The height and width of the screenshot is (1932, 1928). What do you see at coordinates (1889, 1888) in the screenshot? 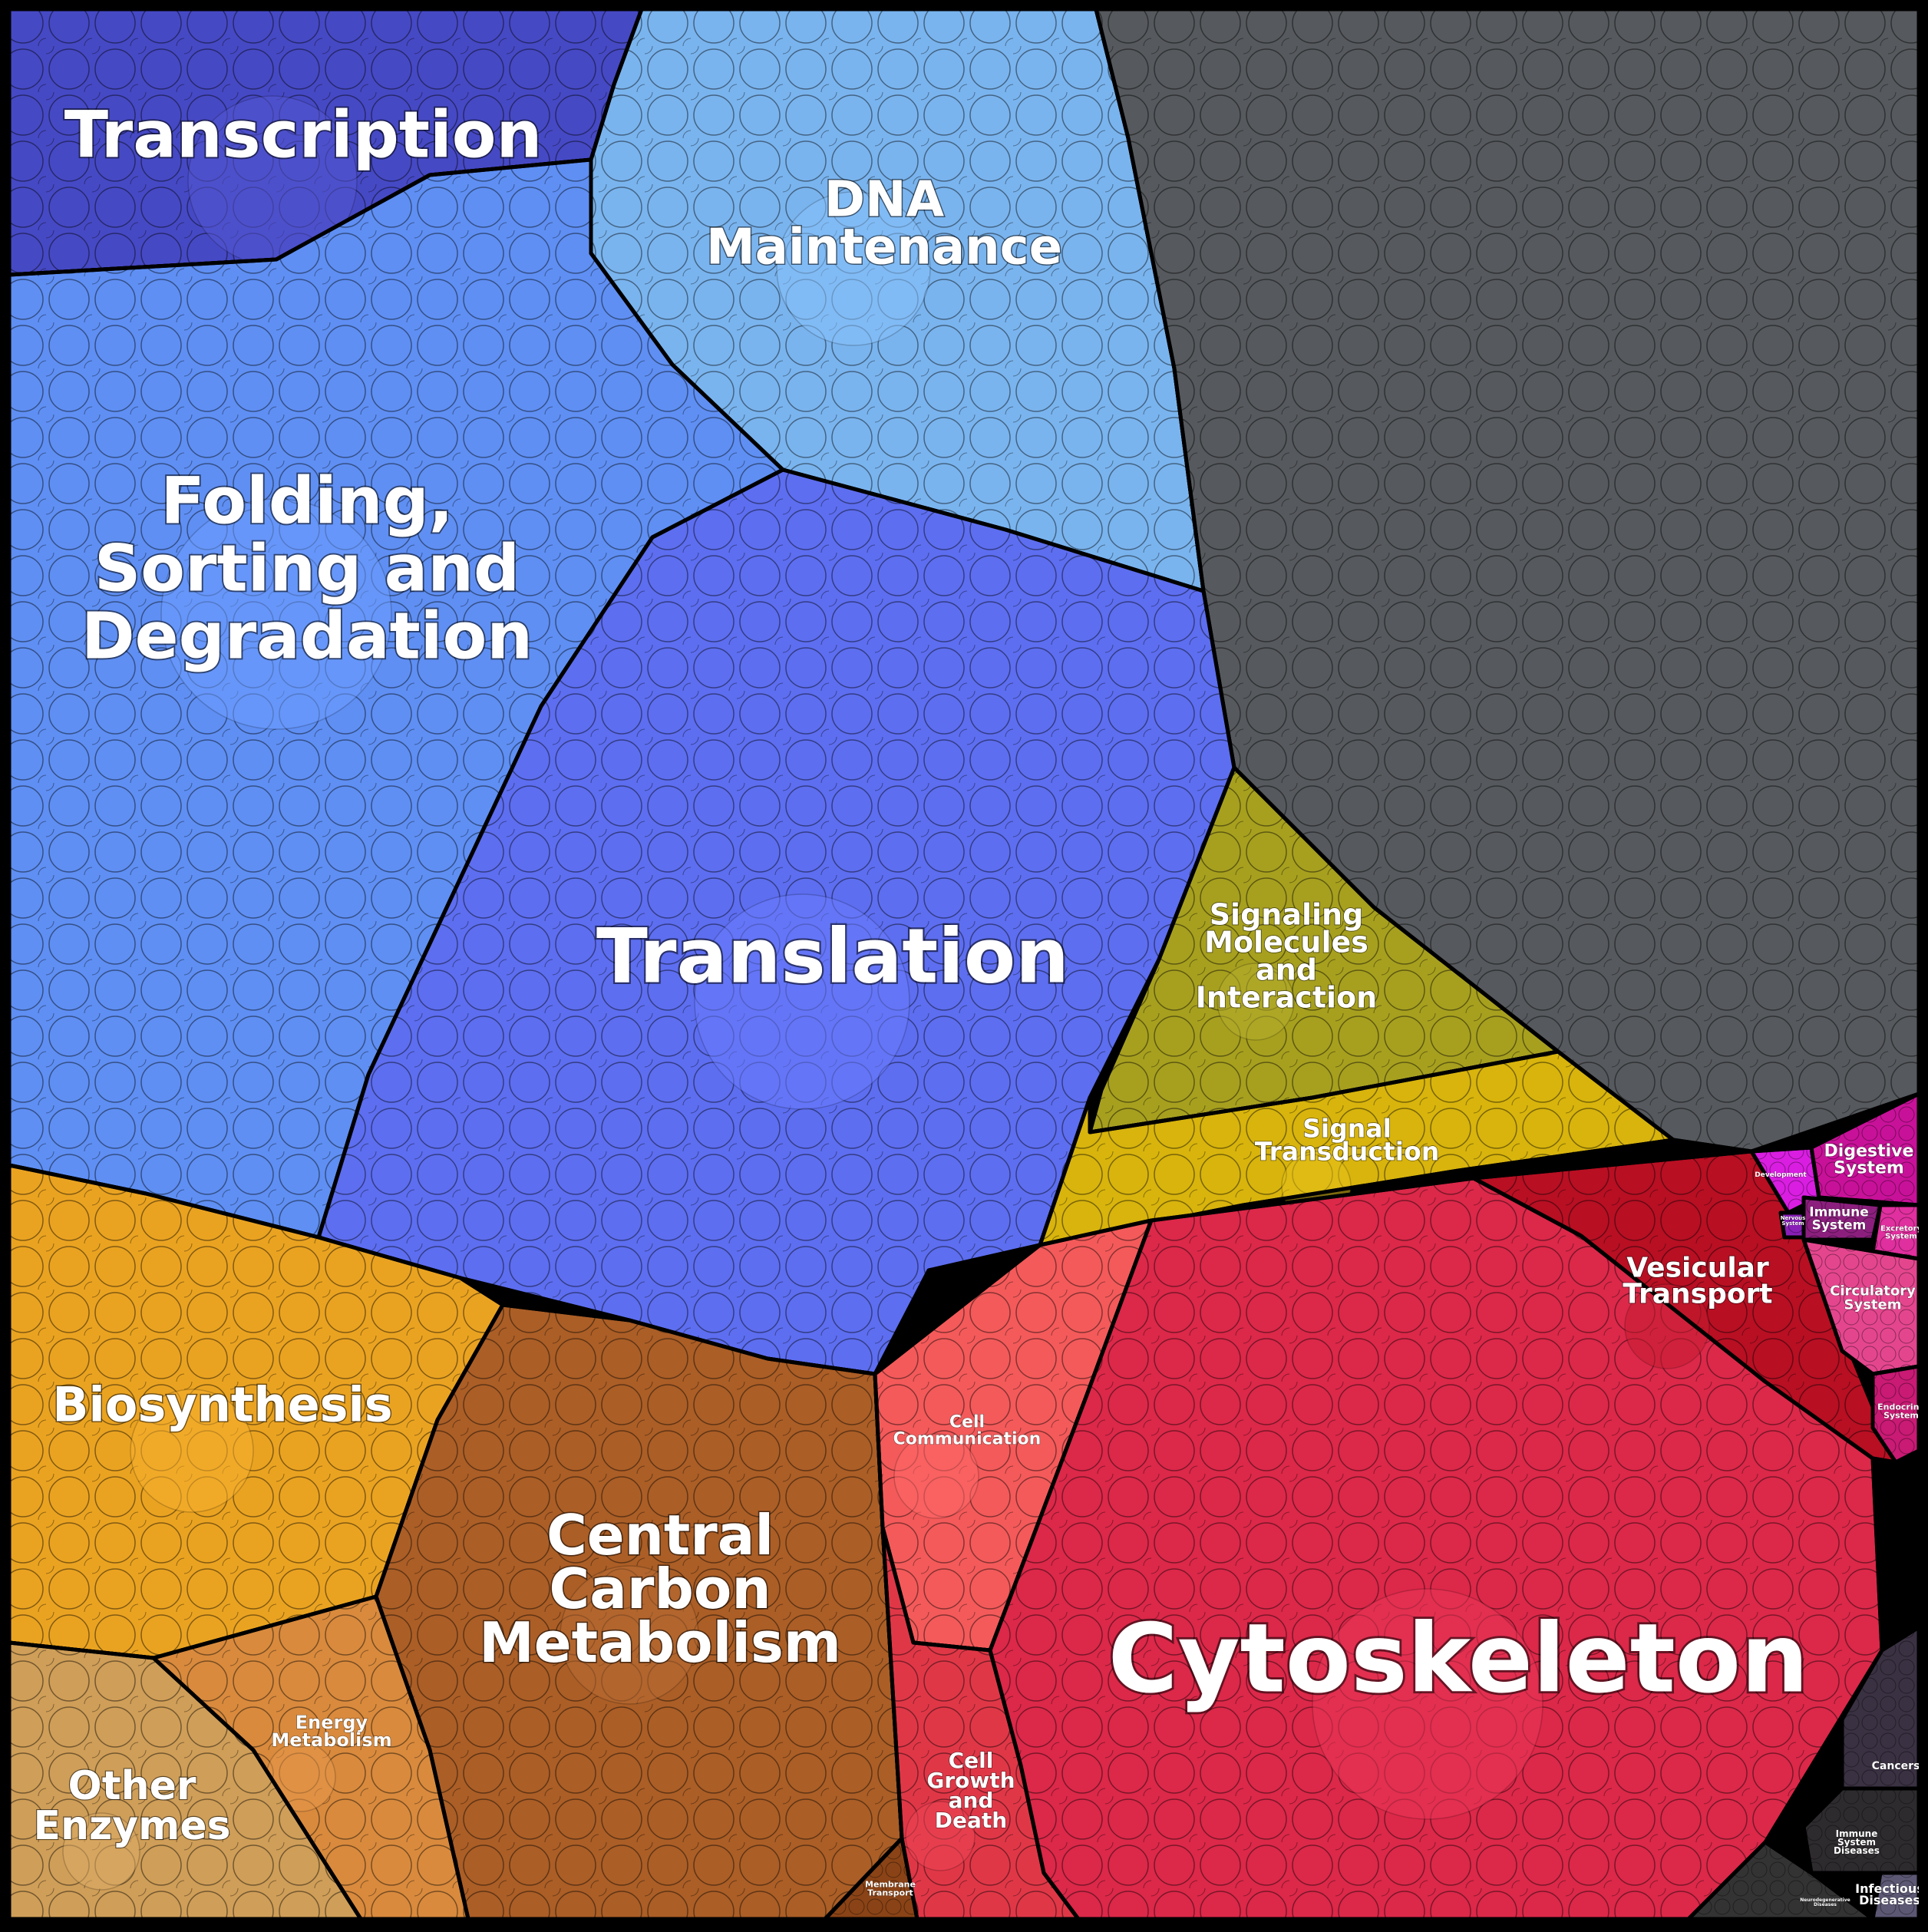
I see `label-line-infectious-diseases-0: Infectious` at bounding box center [1889, 1888].